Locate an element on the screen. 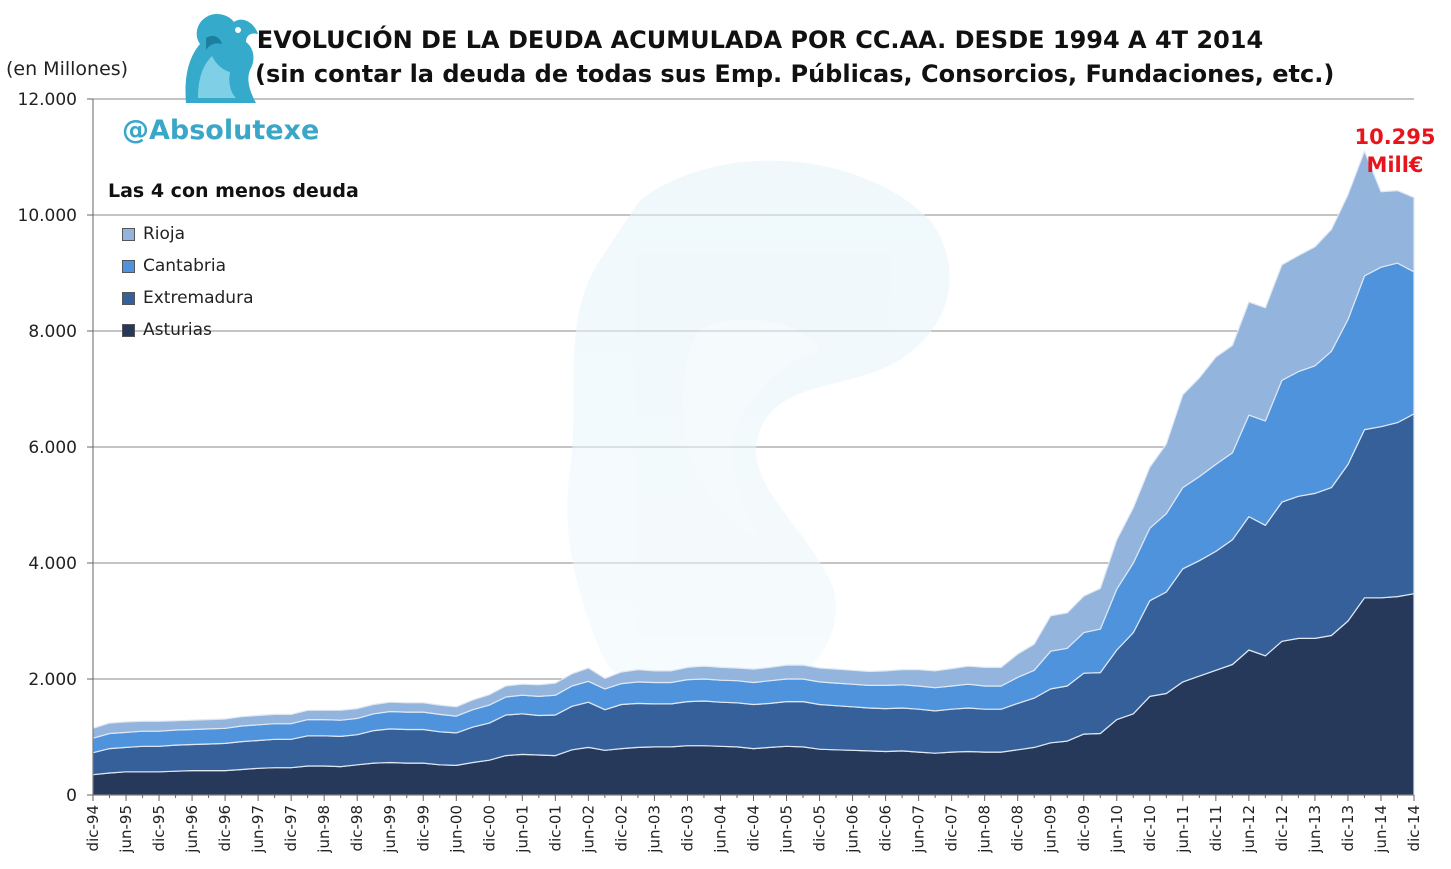 Image resolution: width=1451 pixels, height=869 pixels. y-tick-label: 4.000 is located at coordinates (52, 564).